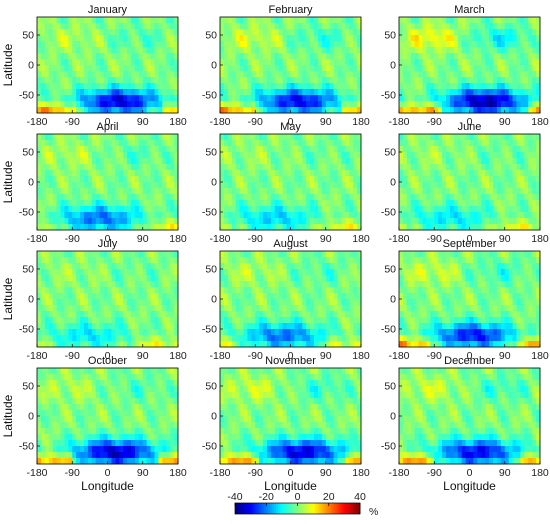 This screenshot has height=524, width=550. I want to click on x-tick-label: 0, so click(470, 239).